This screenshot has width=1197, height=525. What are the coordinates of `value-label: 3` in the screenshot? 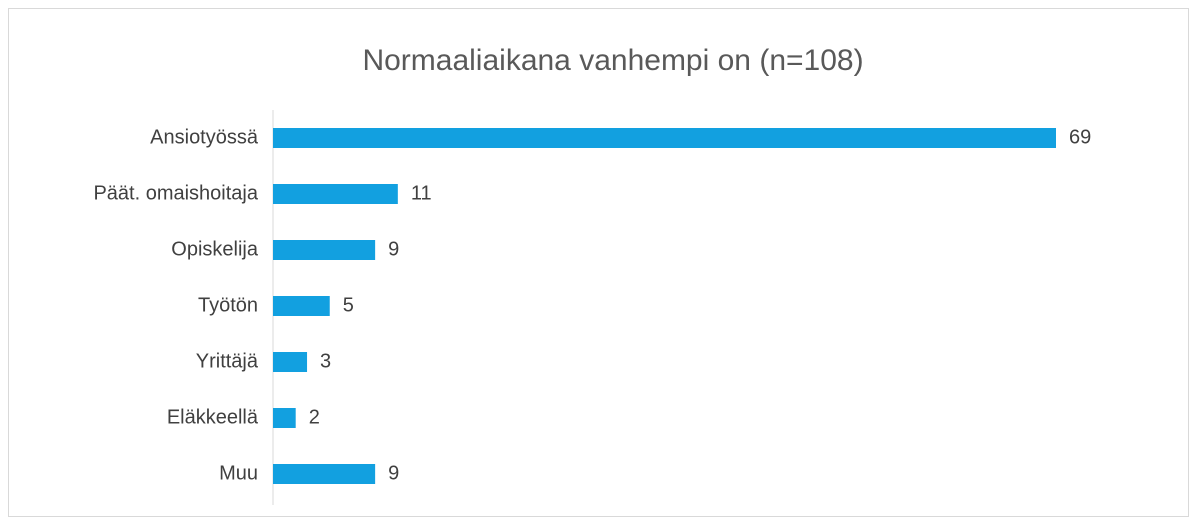 It's located at (325, 361).